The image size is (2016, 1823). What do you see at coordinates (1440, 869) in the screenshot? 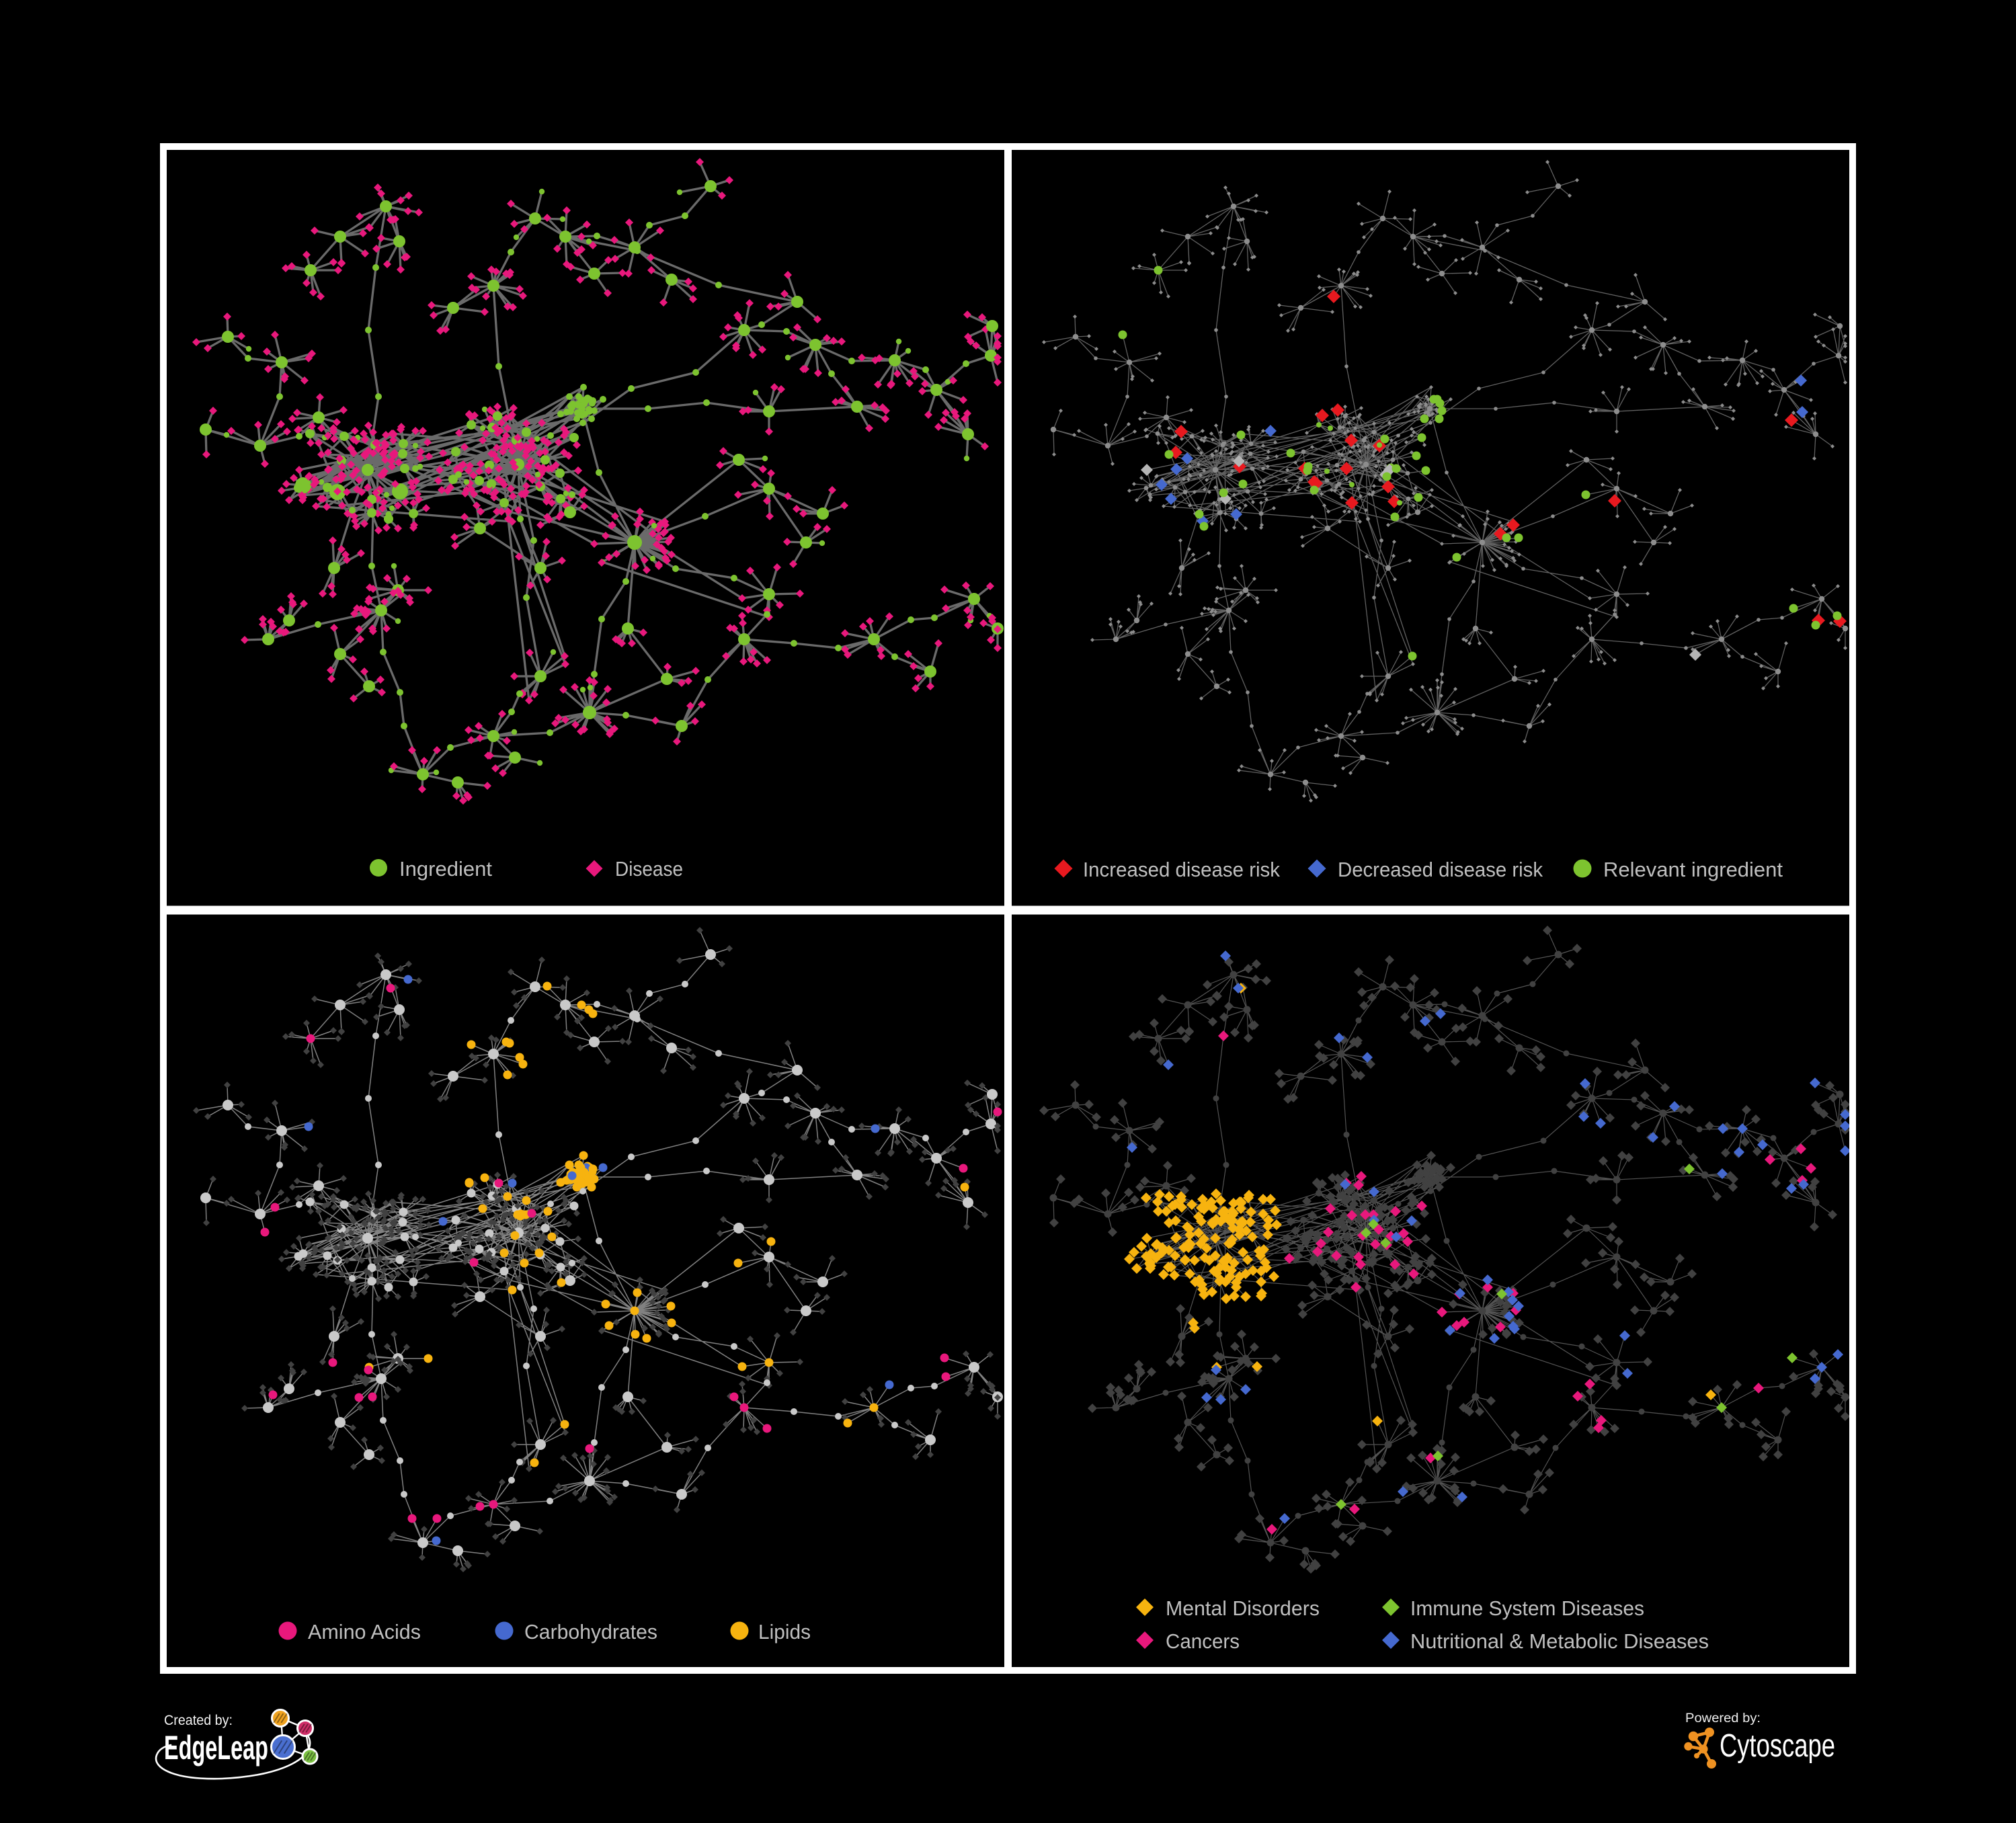
I see `svg-text: Decreased disease risk` at bounding box center [1440, 869].